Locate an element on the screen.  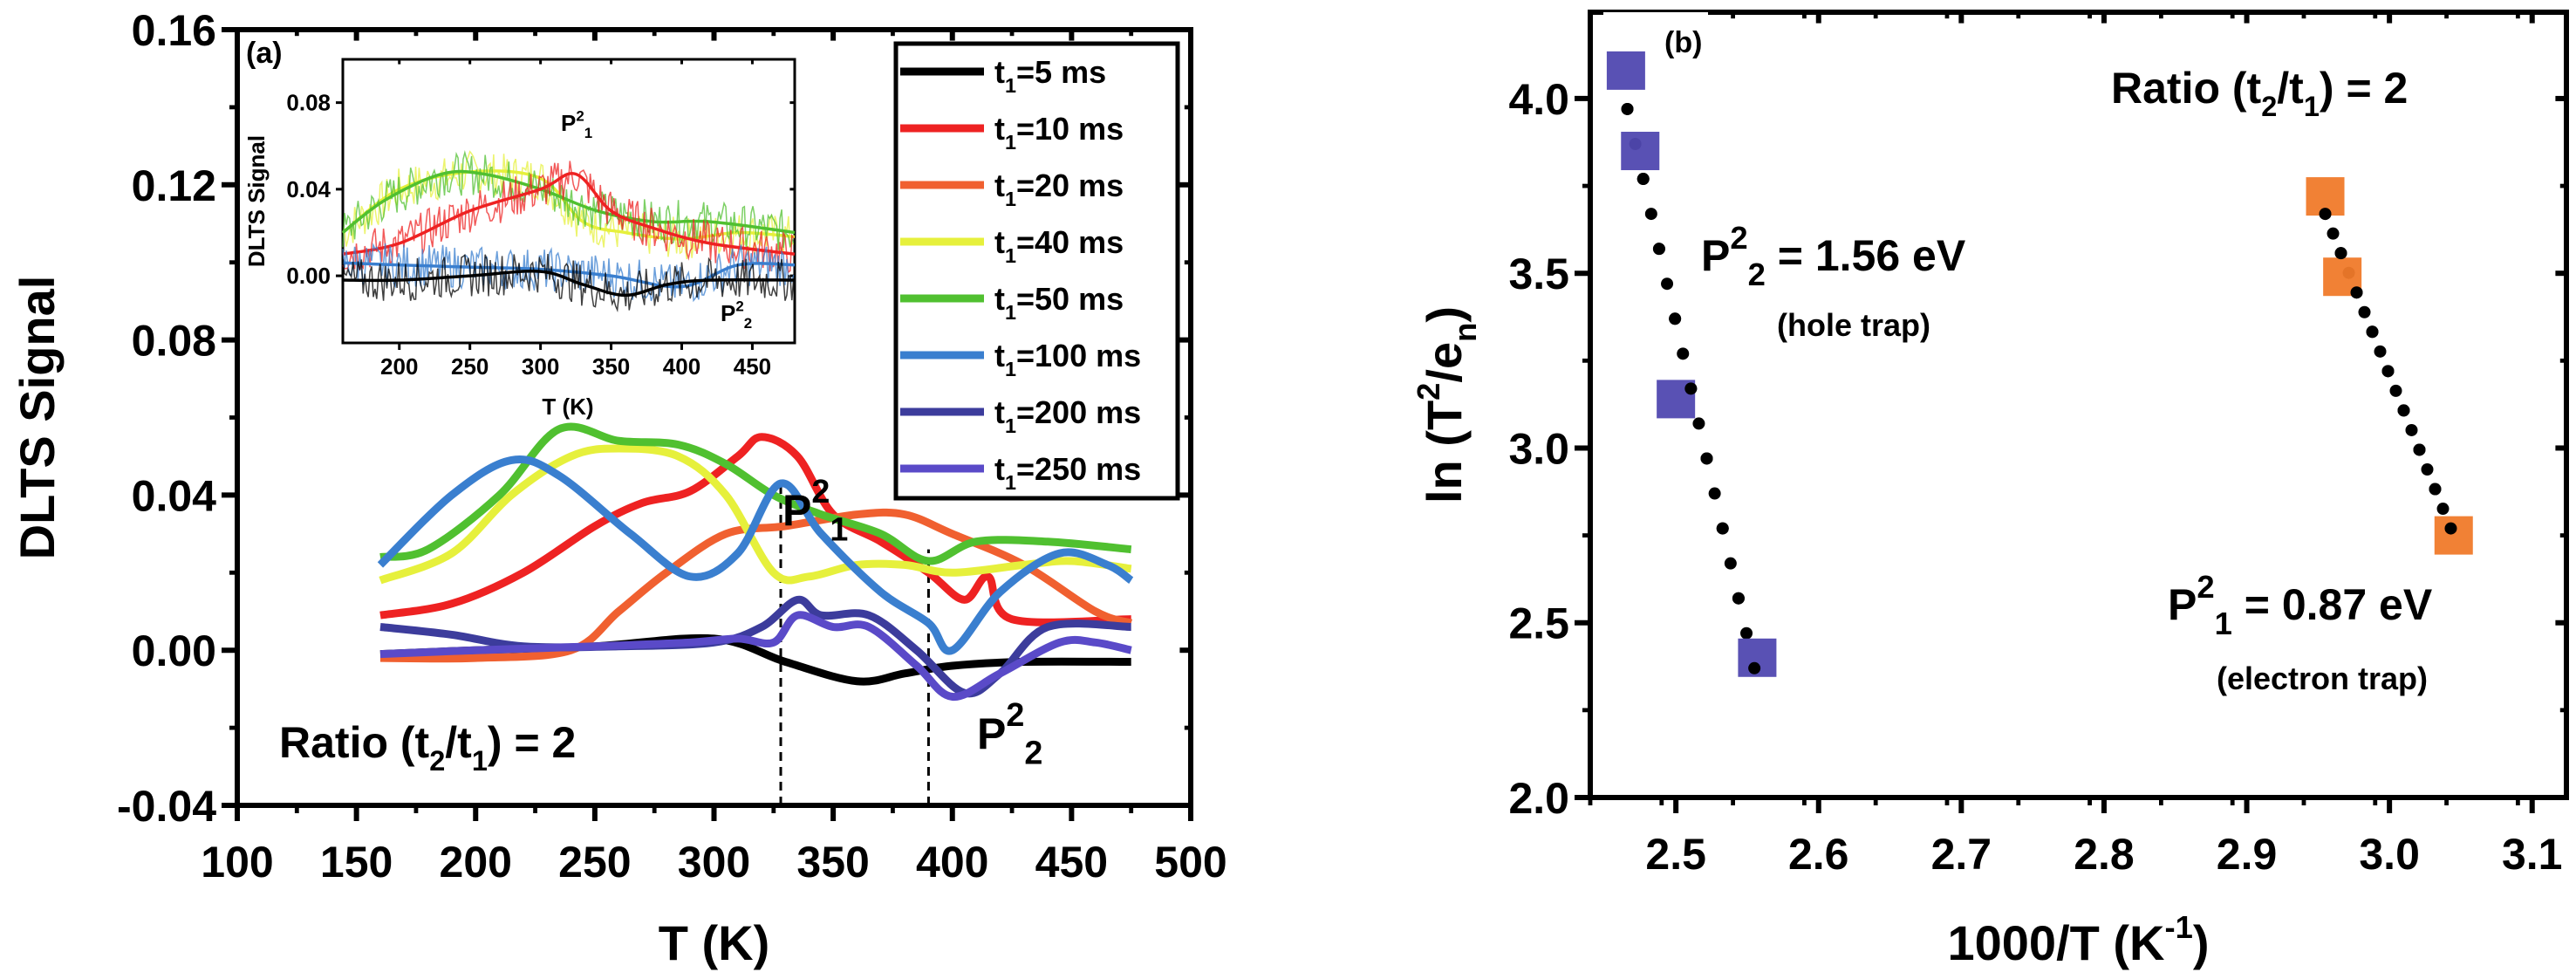
inset-x-tick-label: 350 is located at coordinates (611, 366).